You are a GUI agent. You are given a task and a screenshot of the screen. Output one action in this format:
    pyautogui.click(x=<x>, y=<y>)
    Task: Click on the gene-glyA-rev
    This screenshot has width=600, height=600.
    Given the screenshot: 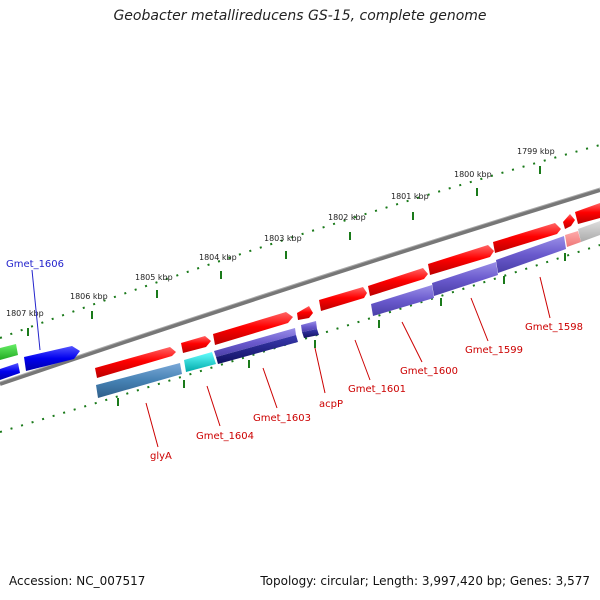 What is the action you would take?
    pyautogui.click(x=139, y=380)
    